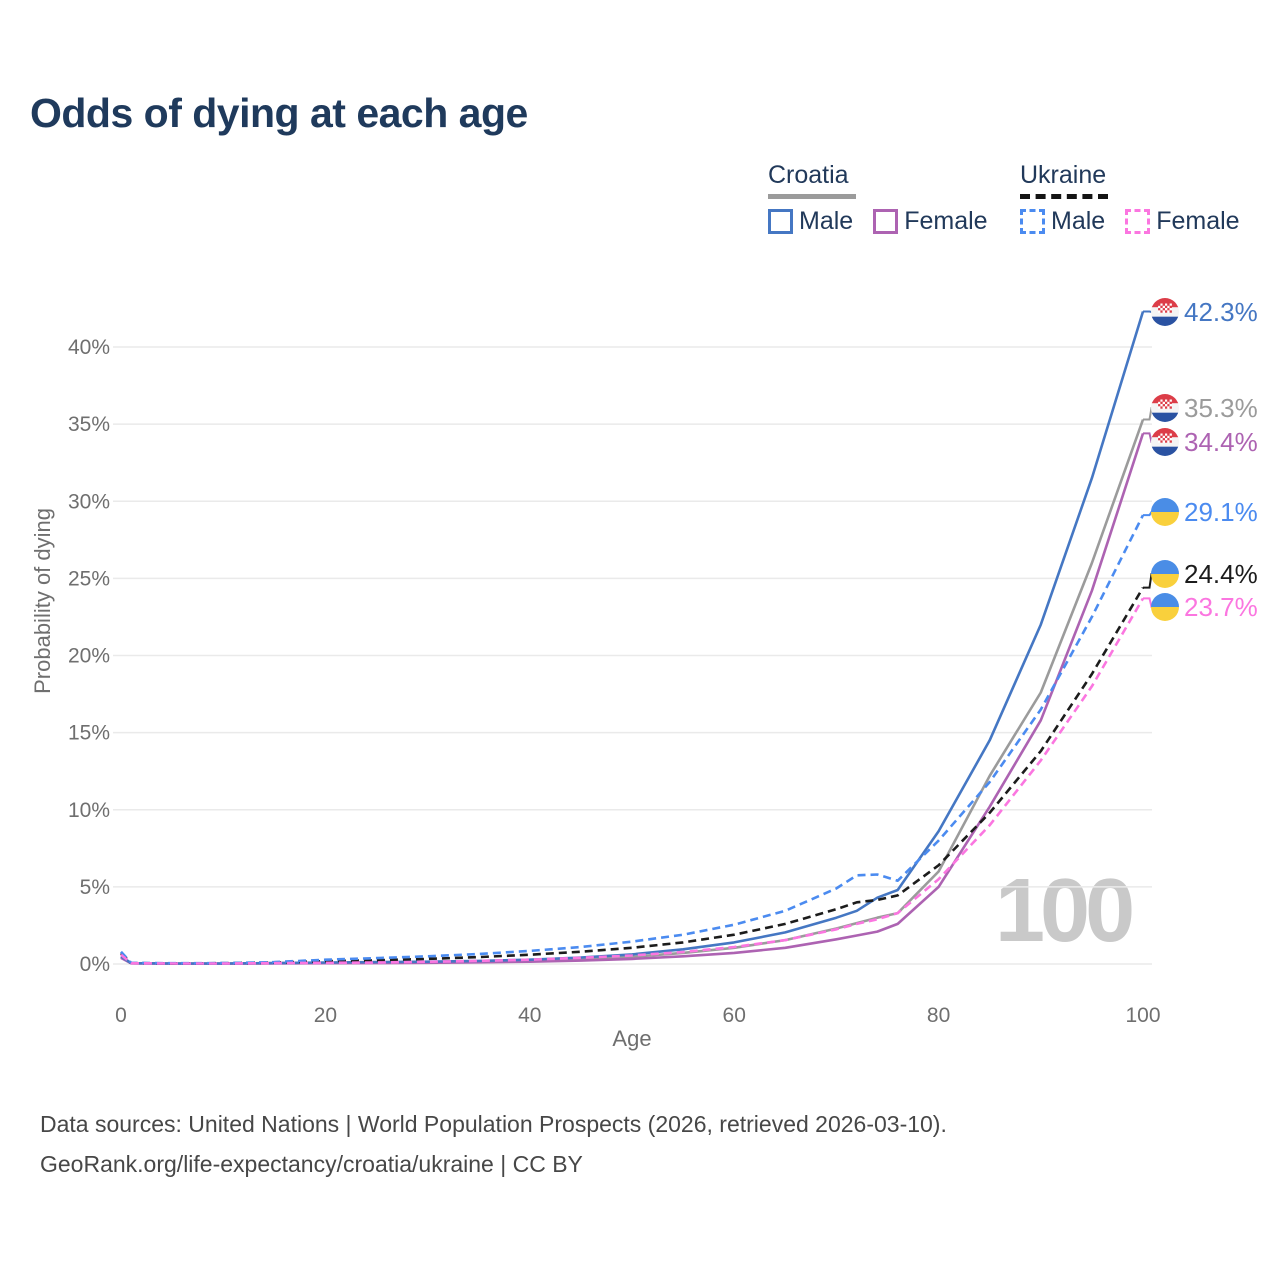 The image size is (1280, 1280). I want to click on ukraine-female-swatch-icon, so click(1138, 221).